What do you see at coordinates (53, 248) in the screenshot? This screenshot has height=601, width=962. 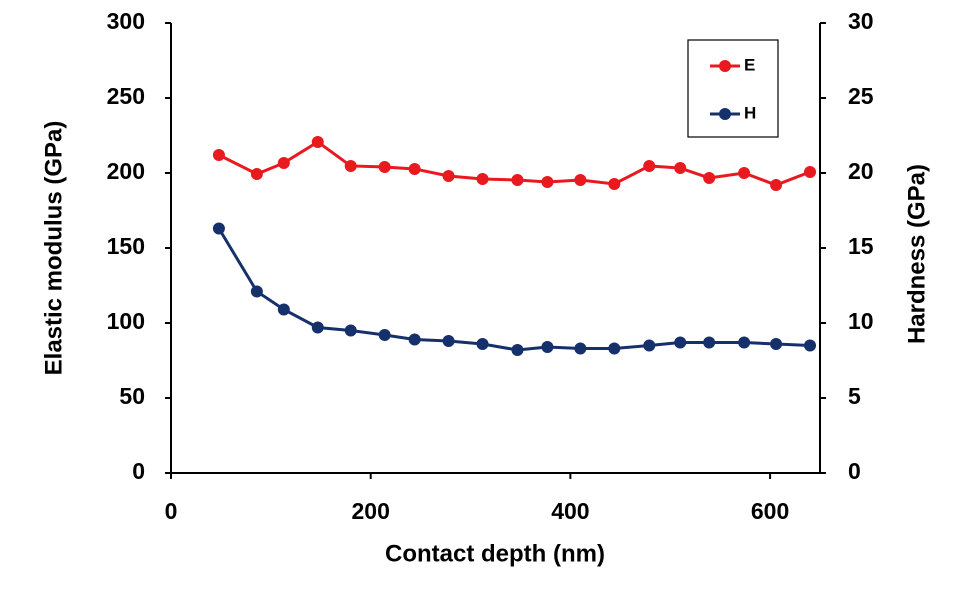 I see `y-axis-title: Elastic modulus (GPa)` at bounding box center [53, 248].